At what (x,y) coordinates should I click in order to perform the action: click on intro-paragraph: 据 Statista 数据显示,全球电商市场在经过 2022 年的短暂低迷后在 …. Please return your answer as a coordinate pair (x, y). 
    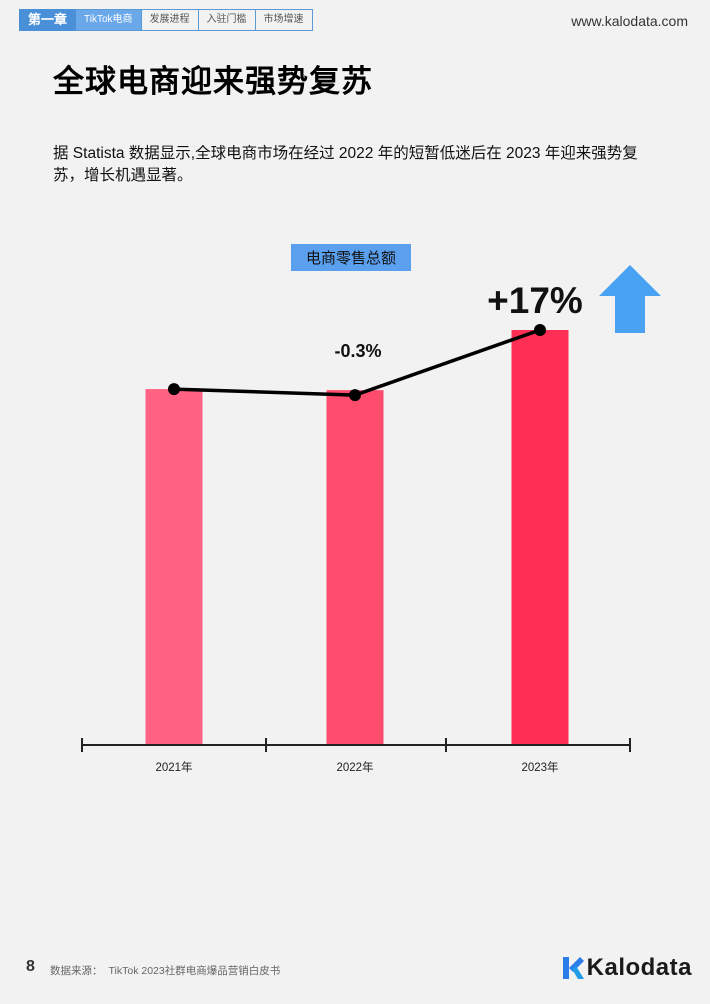
    Looking at the image, I should click on (345, 164).